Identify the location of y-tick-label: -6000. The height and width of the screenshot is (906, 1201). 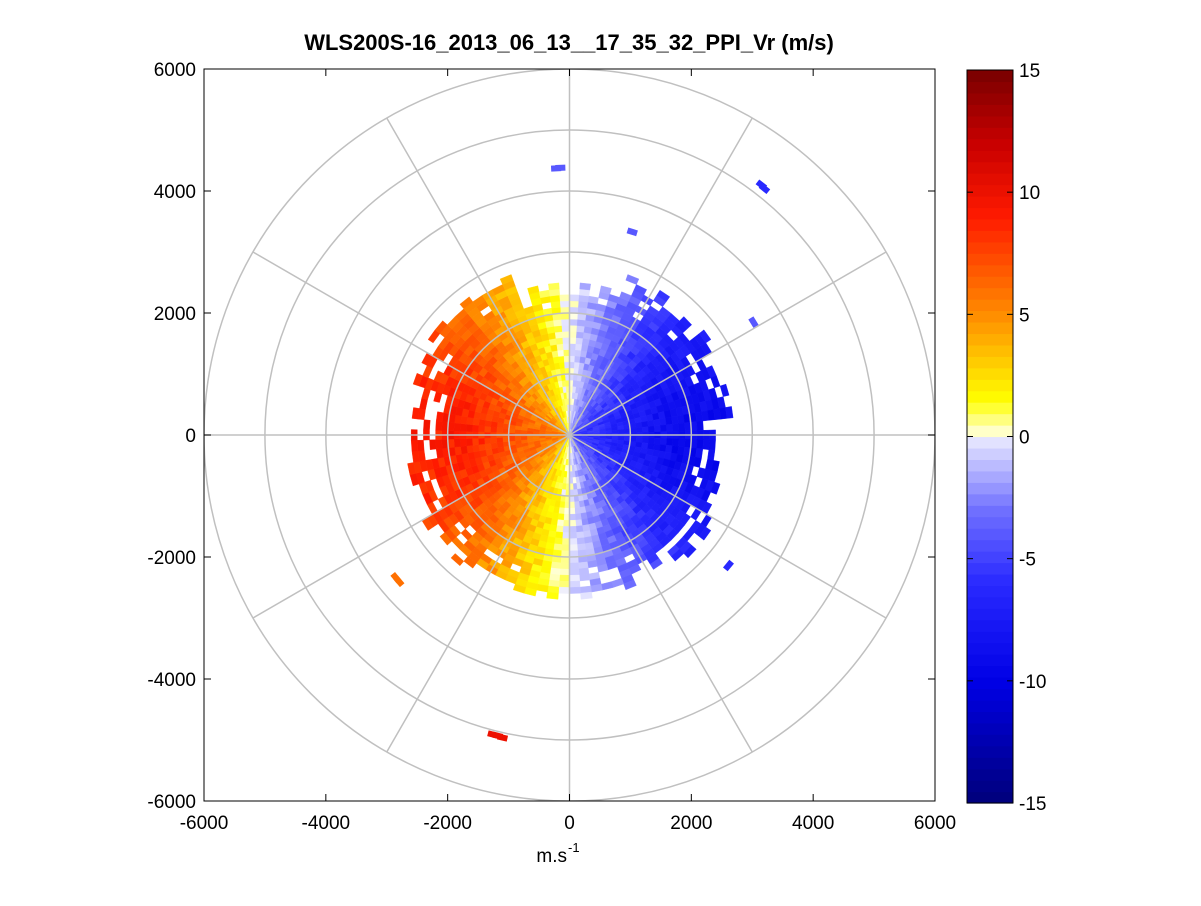
(171, 802).